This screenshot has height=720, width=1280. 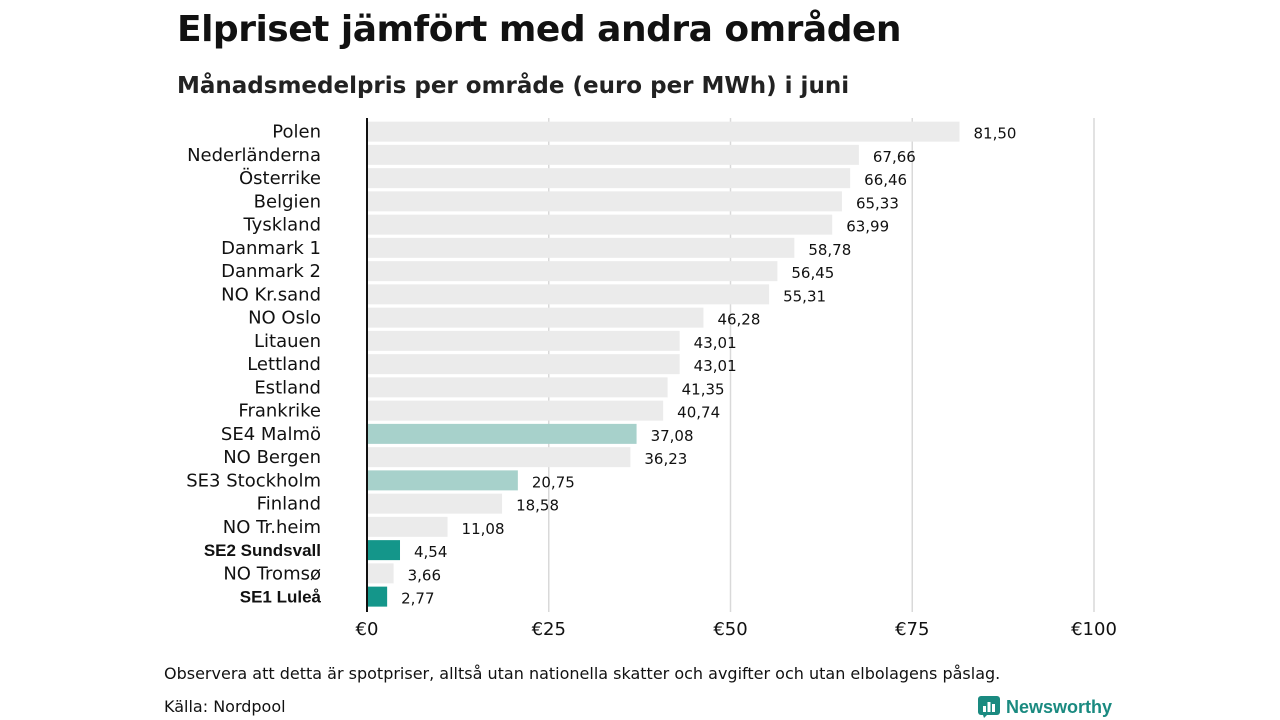 What do you see at coordinates (272, 573) in the screenshot?
I see `category-label: NO Tromsø` at bounding box center [272, 573].